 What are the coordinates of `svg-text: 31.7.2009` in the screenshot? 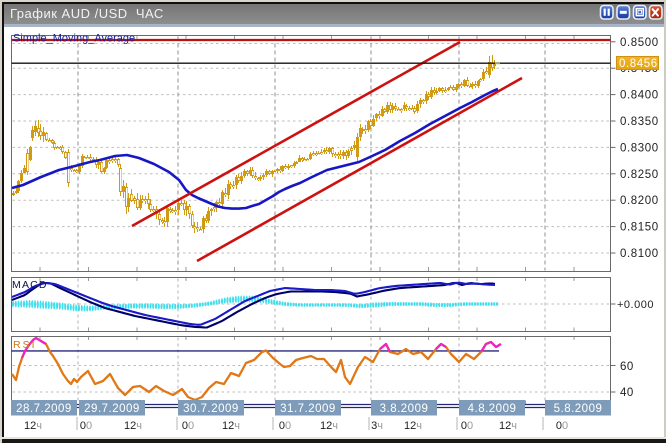 It's located at (308, 409).